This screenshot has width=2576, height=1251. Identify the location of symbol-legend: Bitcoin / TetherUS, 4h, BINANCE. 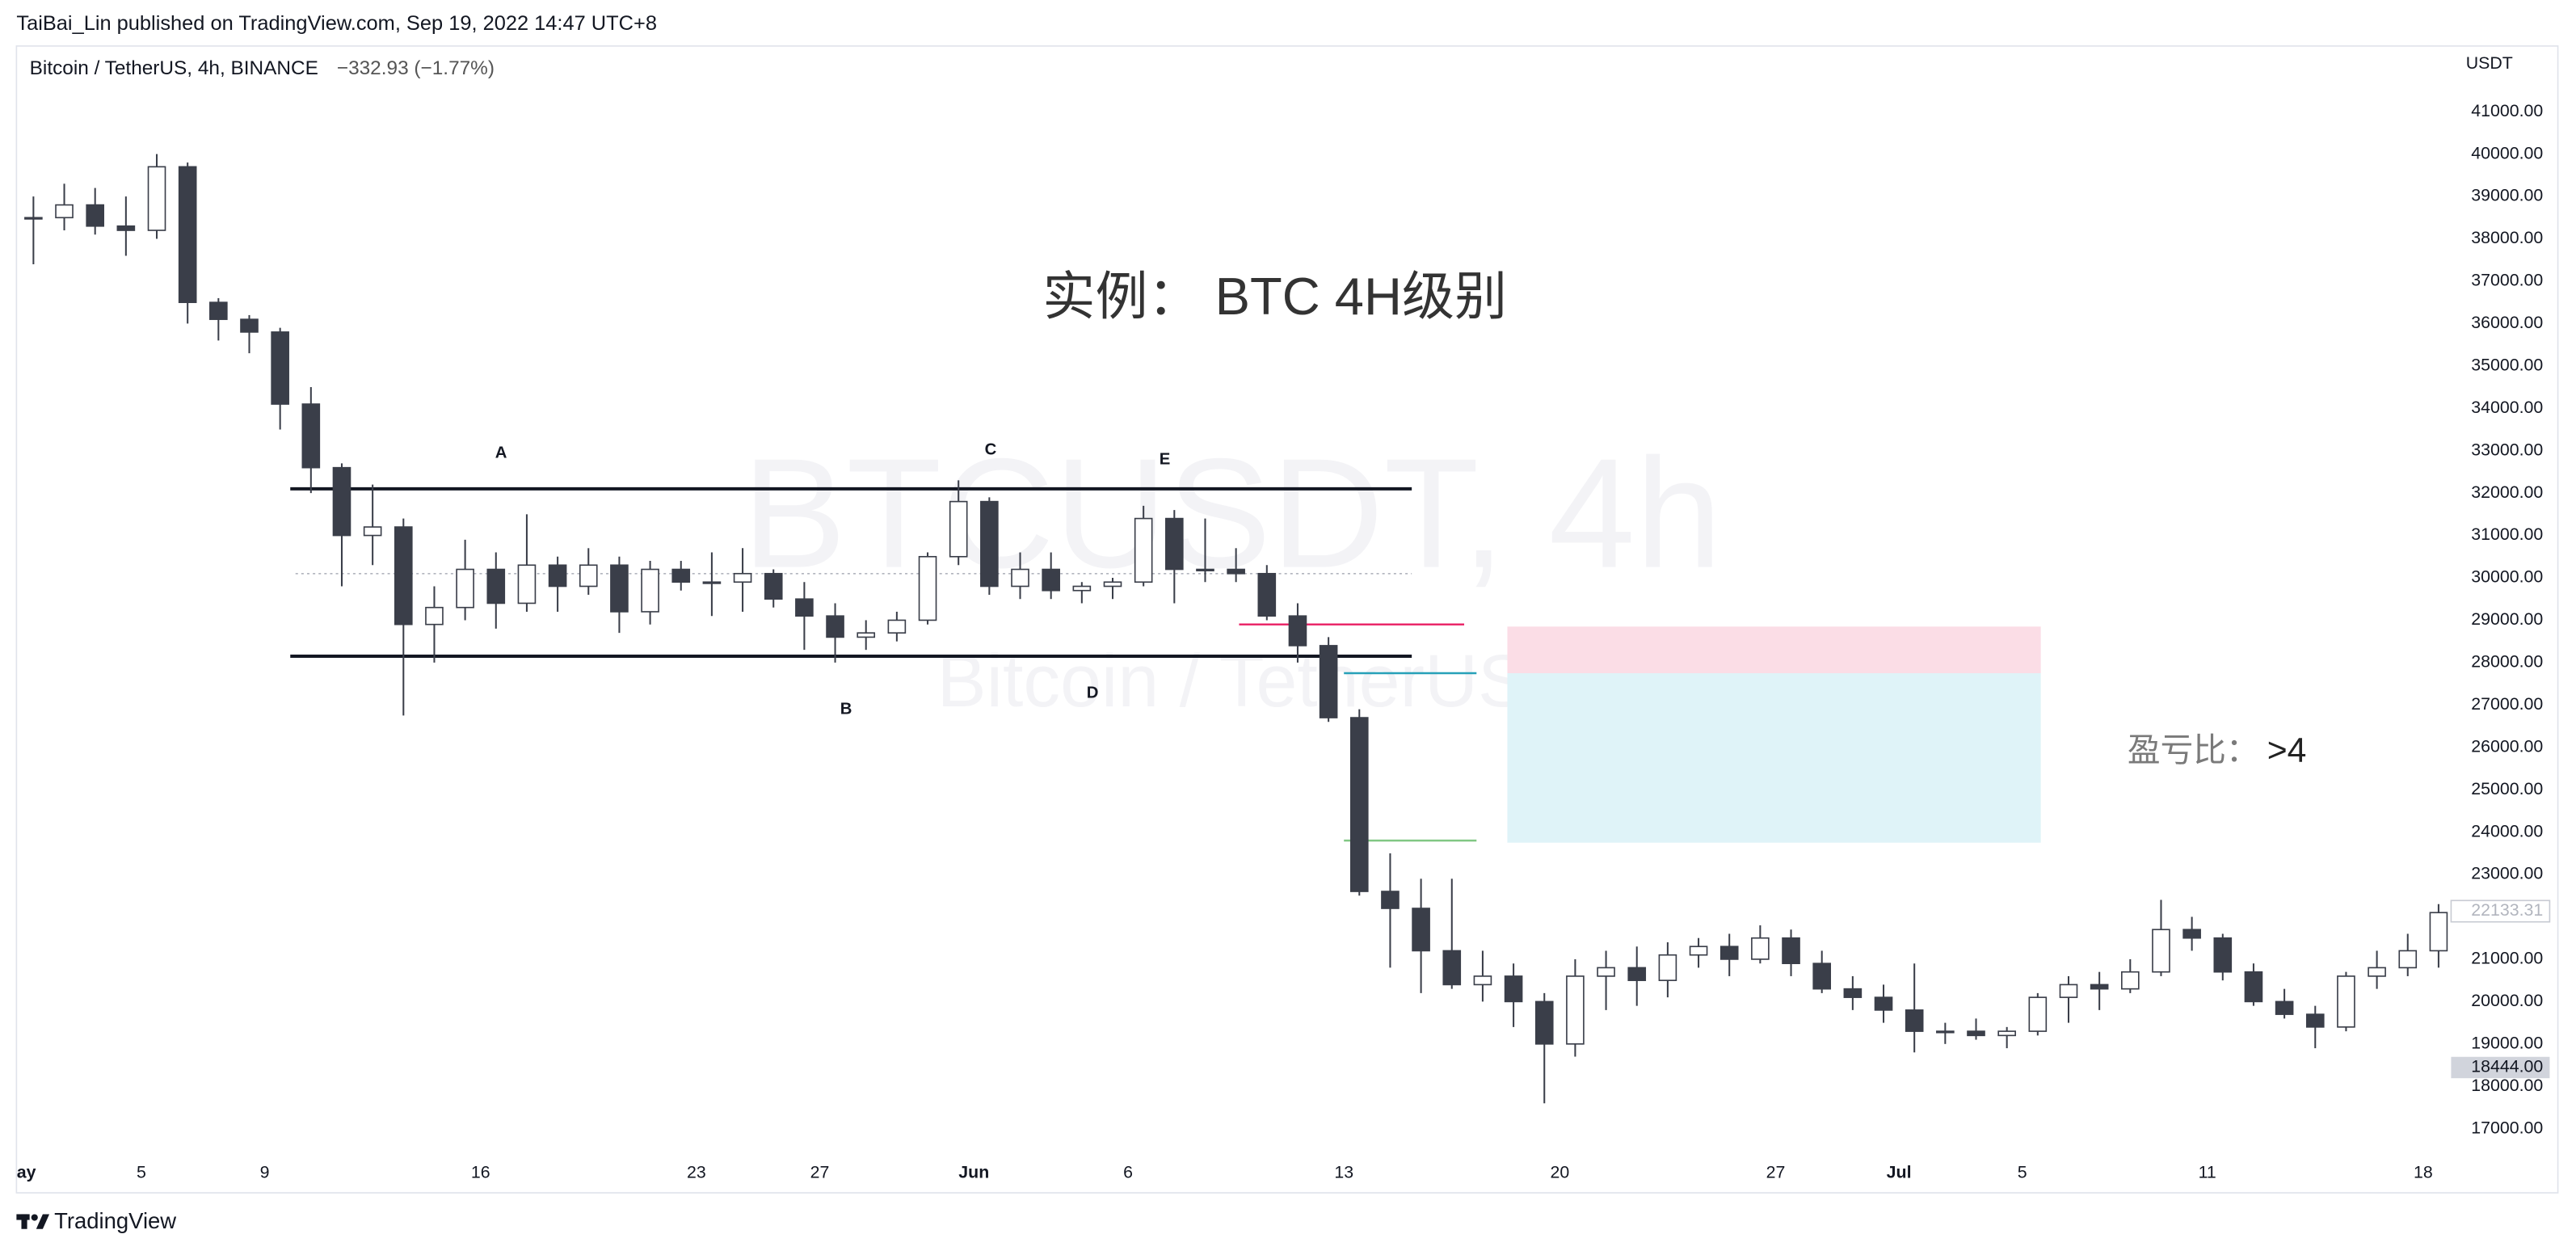
(174, 68).